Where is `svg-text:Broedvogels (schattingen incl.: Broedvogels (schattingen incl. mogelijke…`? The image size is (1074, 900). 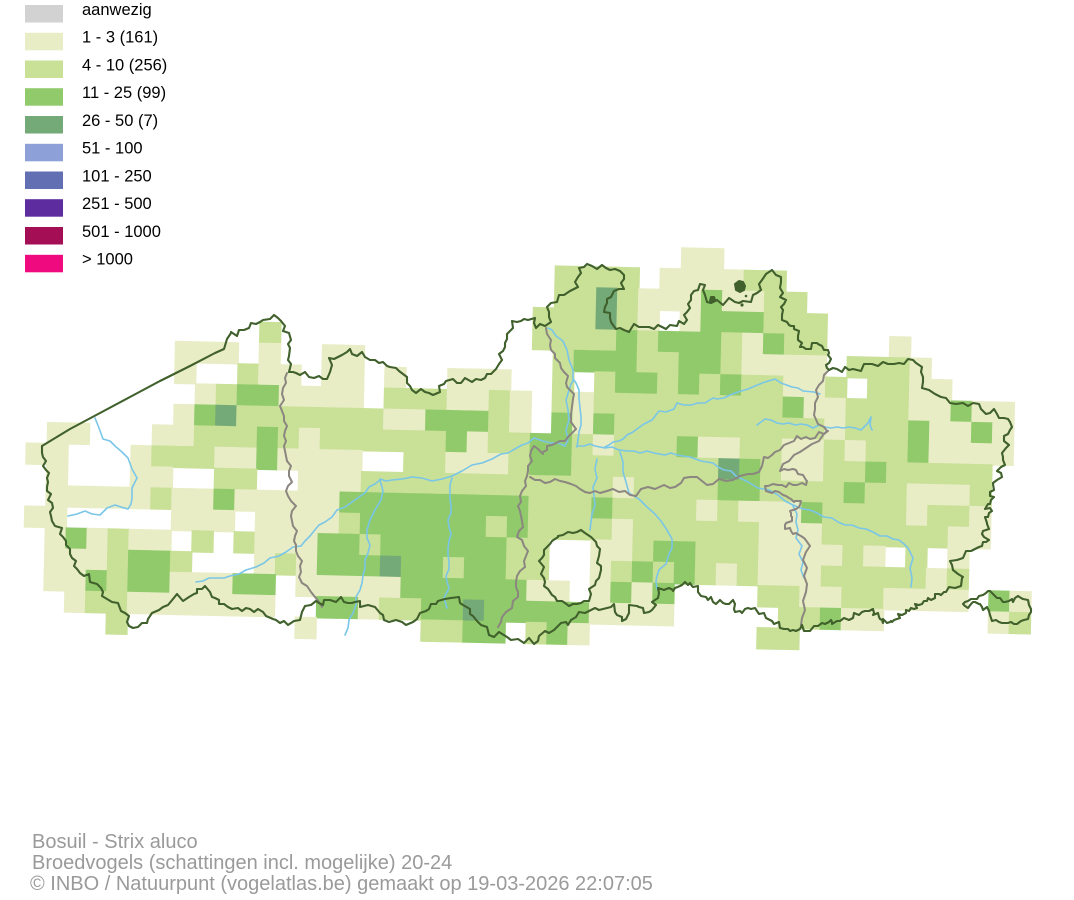
svg-text:Broedvogels (schattingen incl.: Broedvogels (schattingen incl. mogelijke… is located at coordinates (242, 863).